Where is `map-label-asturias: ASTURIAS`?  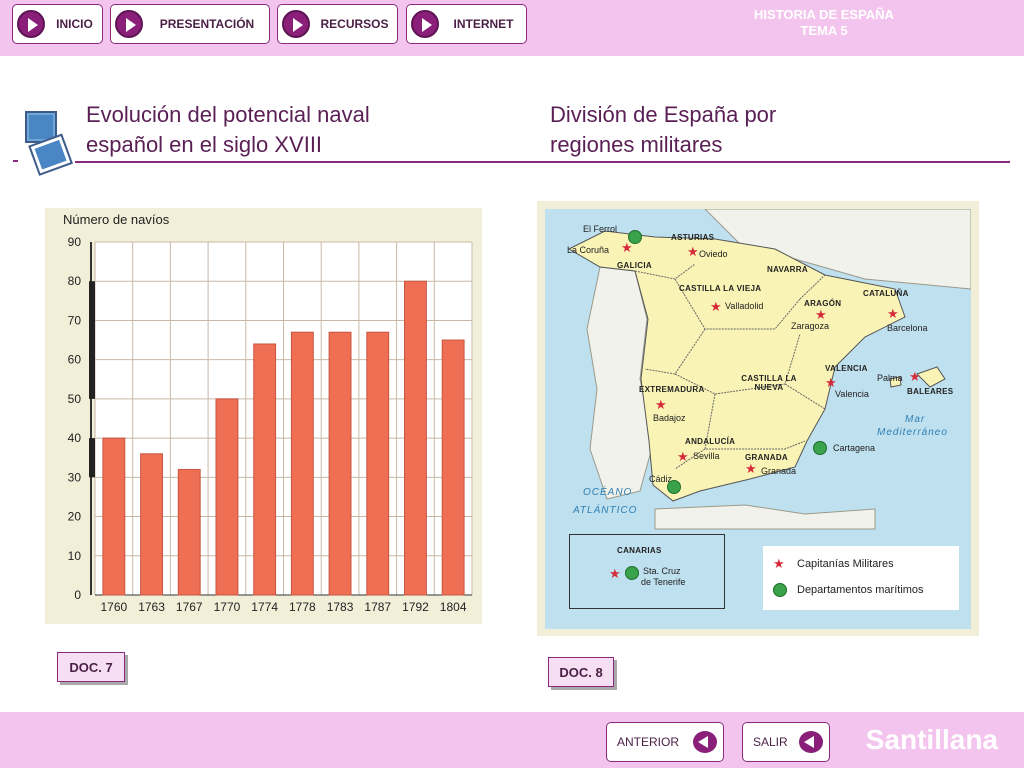
map-label-asturias: ASTURIAS is located at coordinates (693, 237).